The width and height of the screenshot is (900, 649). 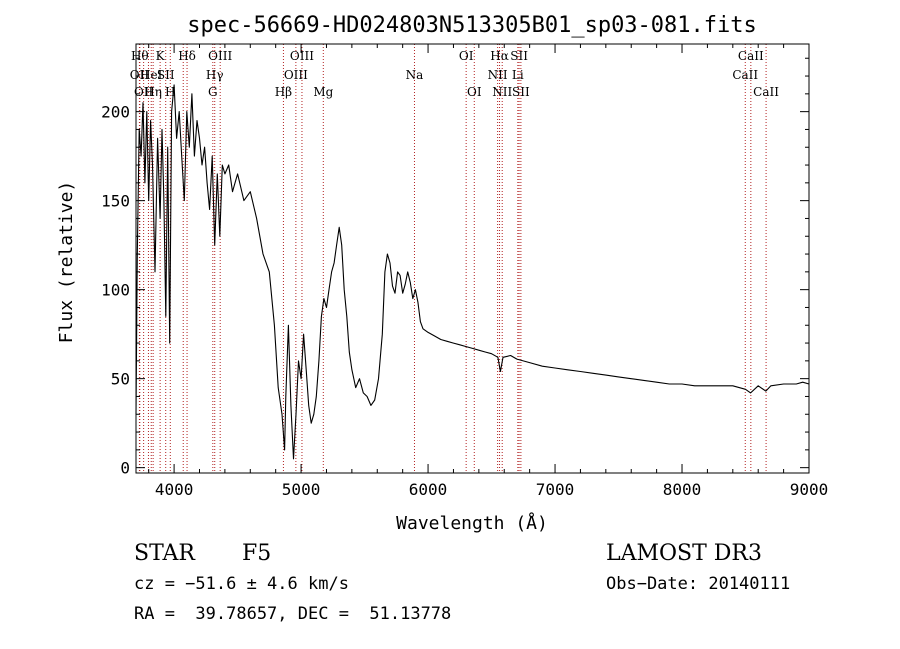 What do you see at coordinates (809, 489) in the screenshot?
I see `x-tick-label: 9000` at bounding box center [809, 489].